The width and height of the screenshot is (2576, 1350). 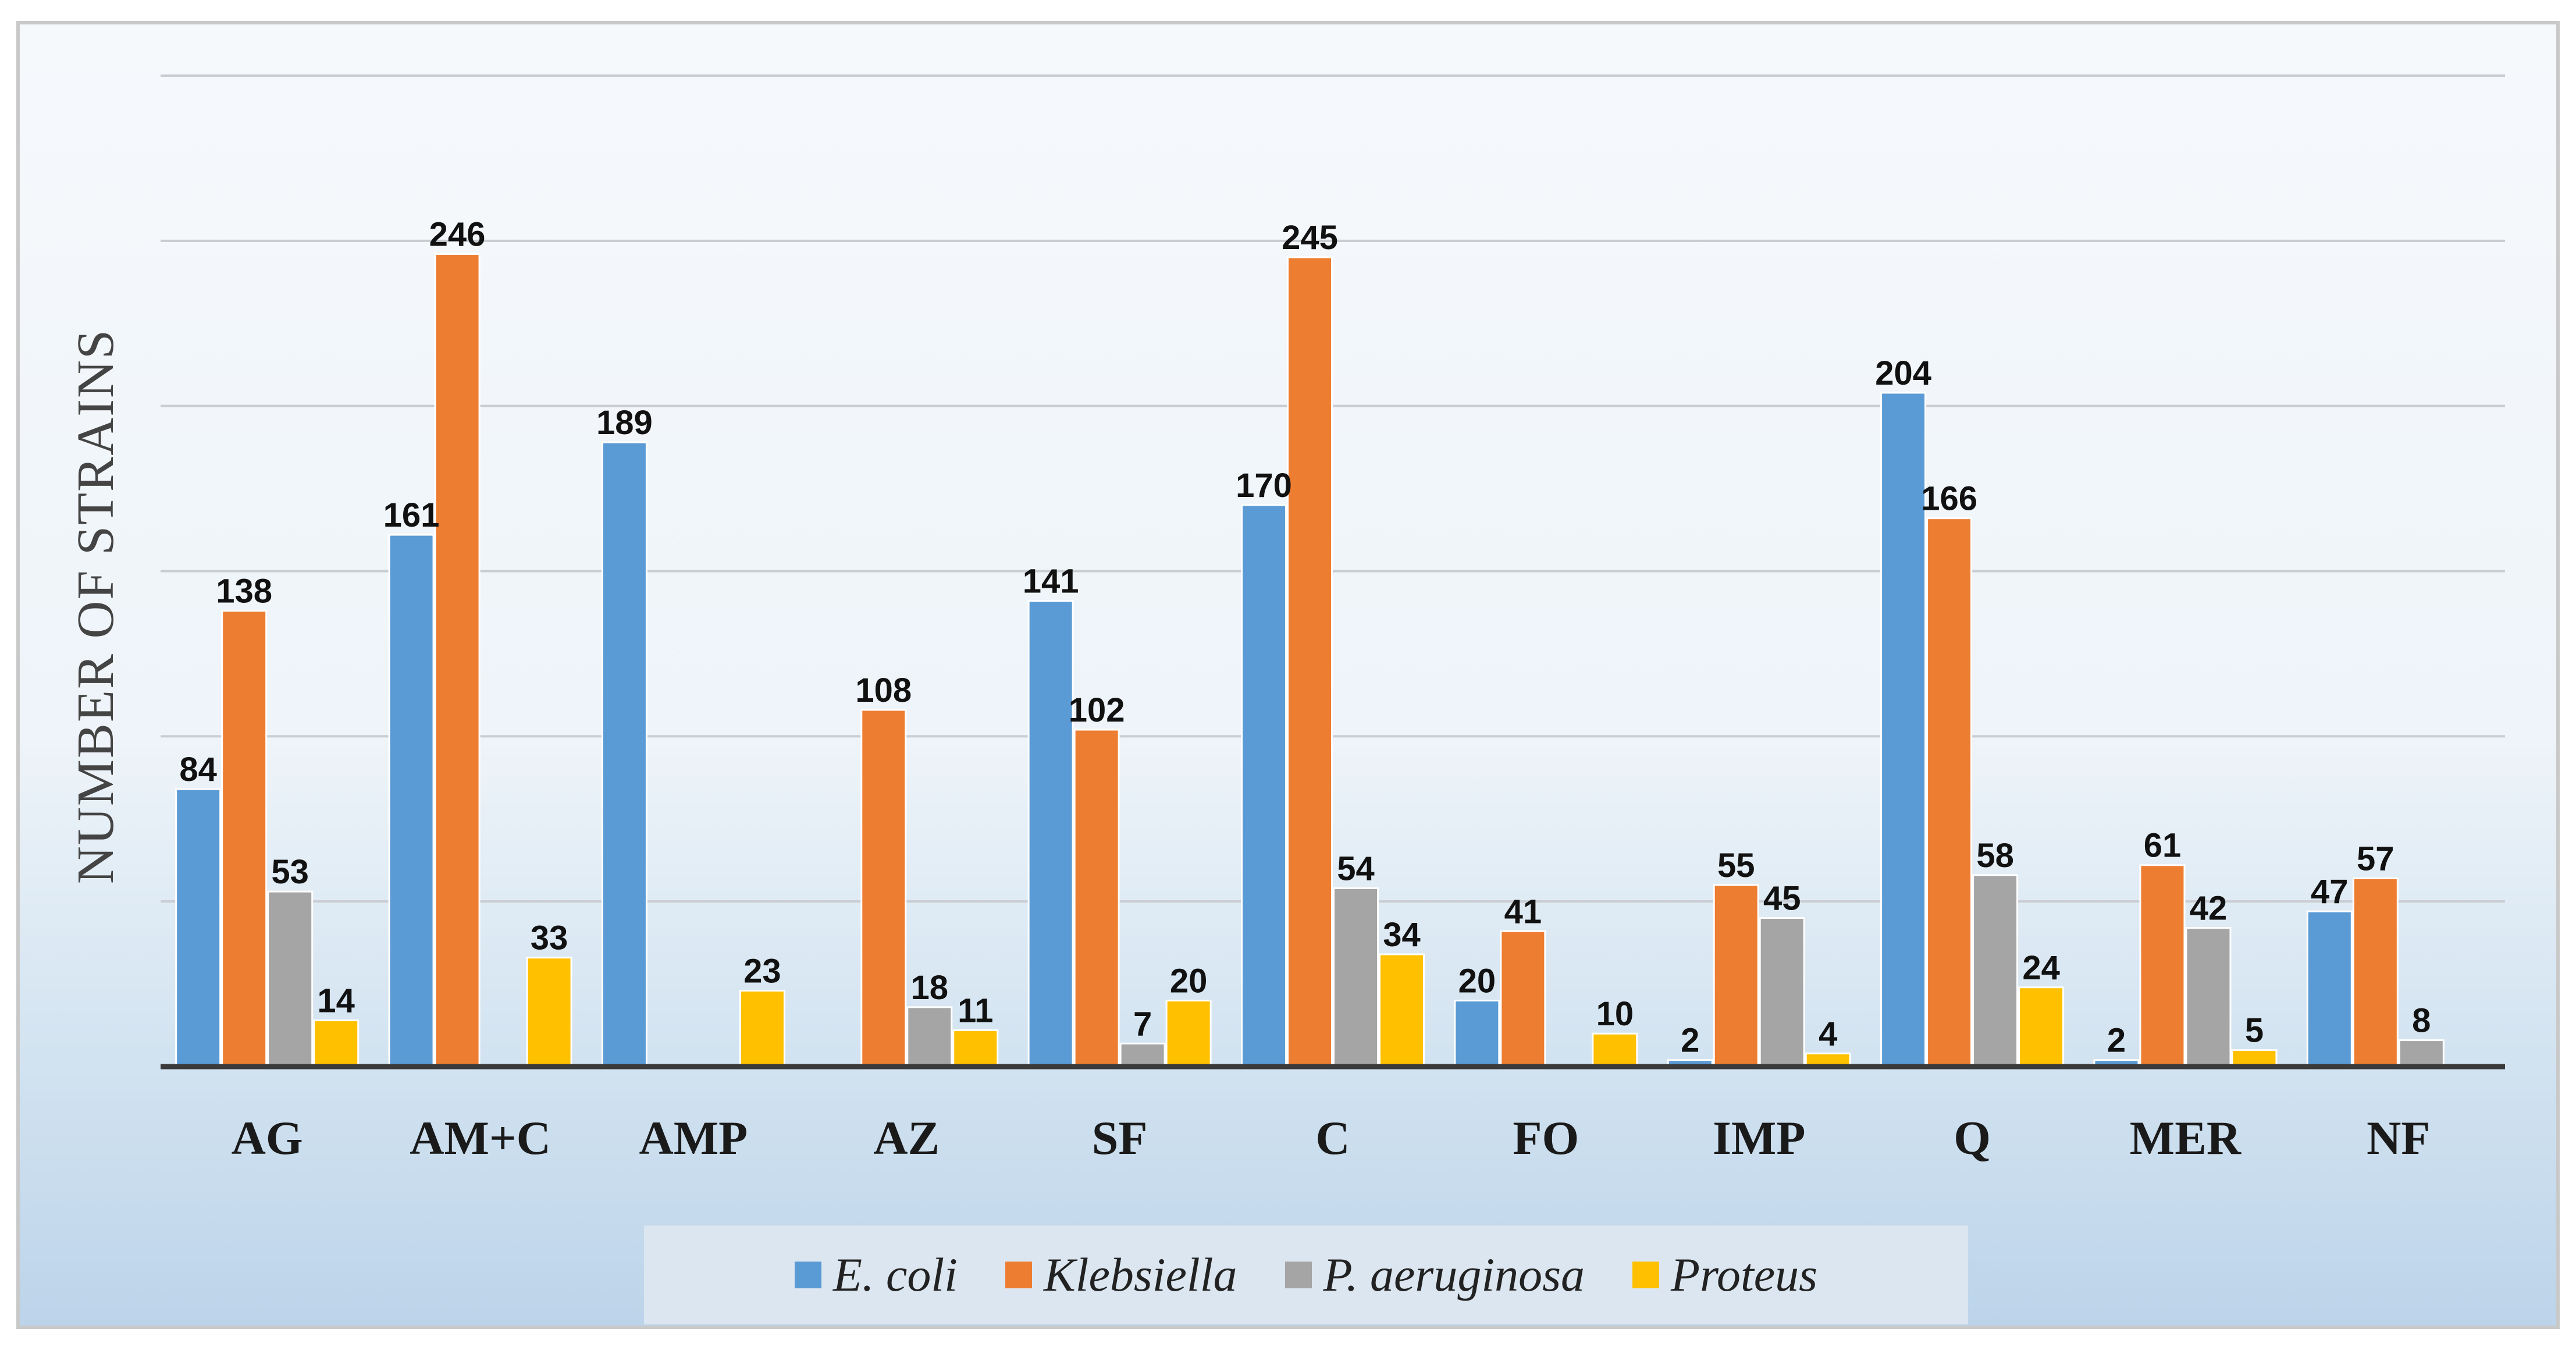 What do you see at coordinates (411, 515) in the screenshot?
I see `data-label: 161` at bounding box center [411, 515].